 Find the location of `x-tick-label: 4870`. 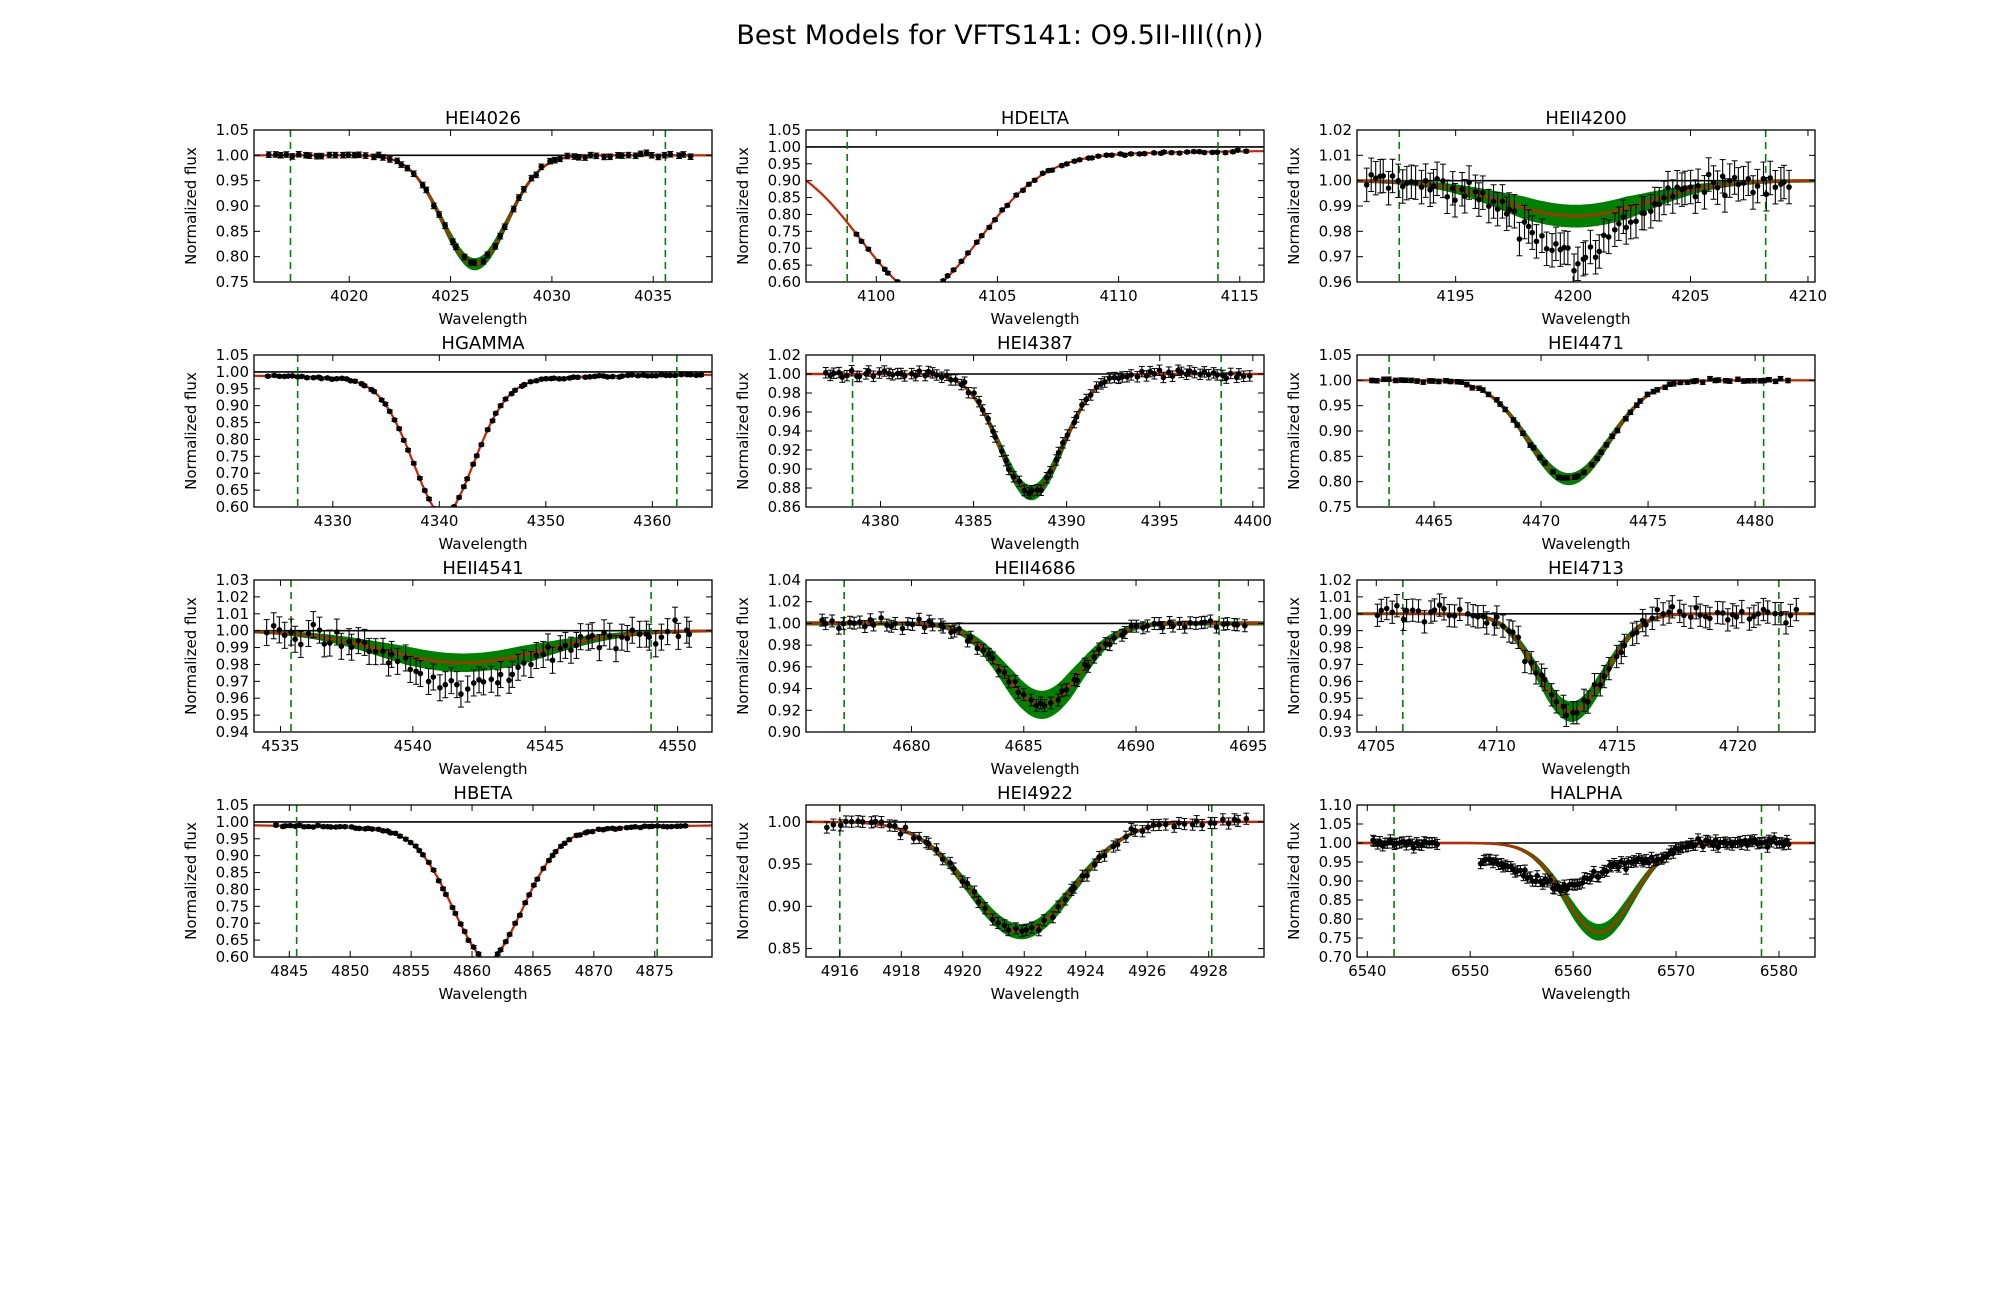

x-tick-label: 4870 is located at coordinates (594, 971).